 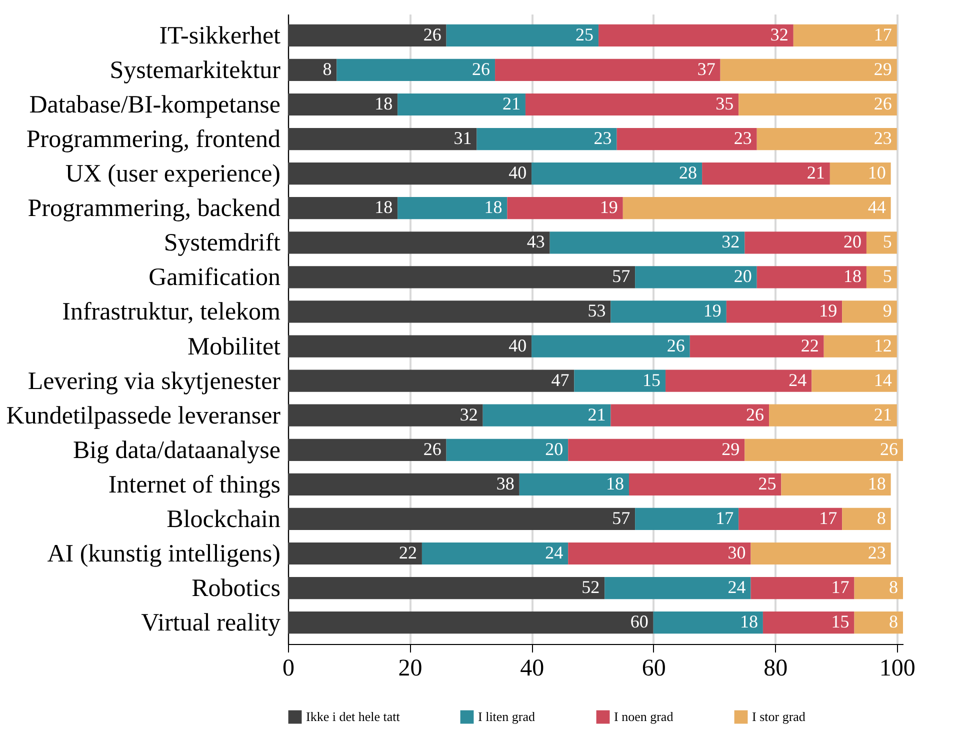 I want to click on y-tick-label: Blockchain, so click(x=223, y=519).